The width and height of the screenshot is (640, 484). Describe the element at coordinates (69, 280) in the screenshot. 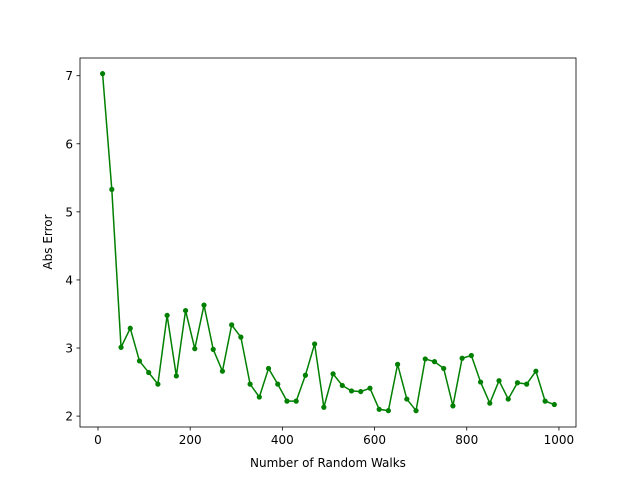

I see `y-tick-label: 4` at that location.